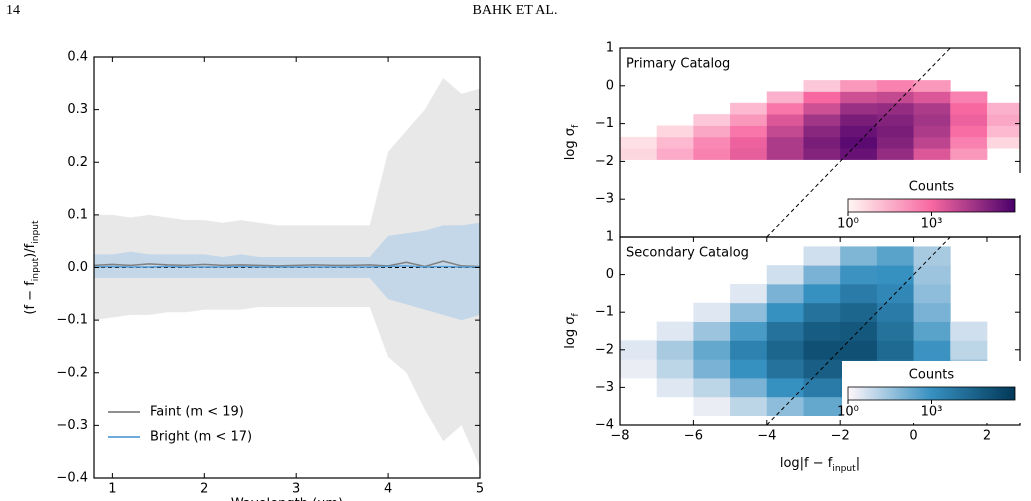 This screenshot has height=501, width=1031. I want to click on y-tick-label: −0.2, so click(72, 372).